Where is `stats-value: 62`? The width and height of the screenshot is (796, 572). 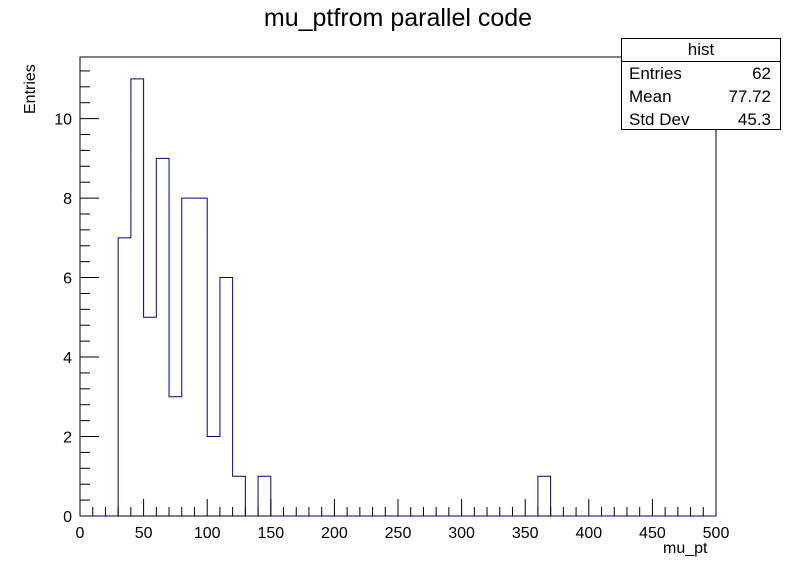 stats-value: 62 is located at coordinates (761, 73).